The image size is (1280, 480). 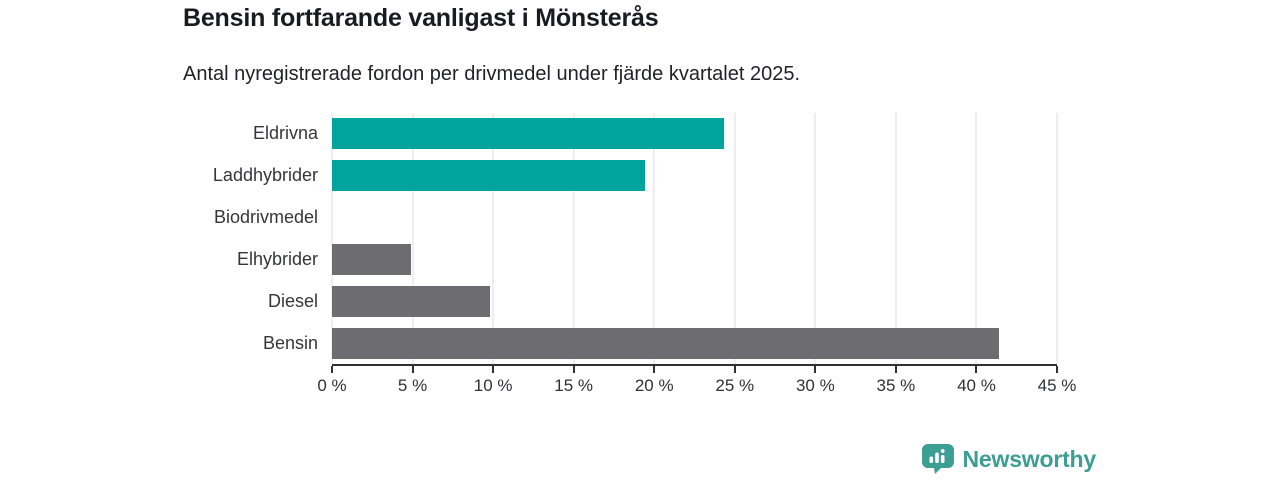 I want to click on axis-tick-label: 0 %, so click(x=332, y=385).